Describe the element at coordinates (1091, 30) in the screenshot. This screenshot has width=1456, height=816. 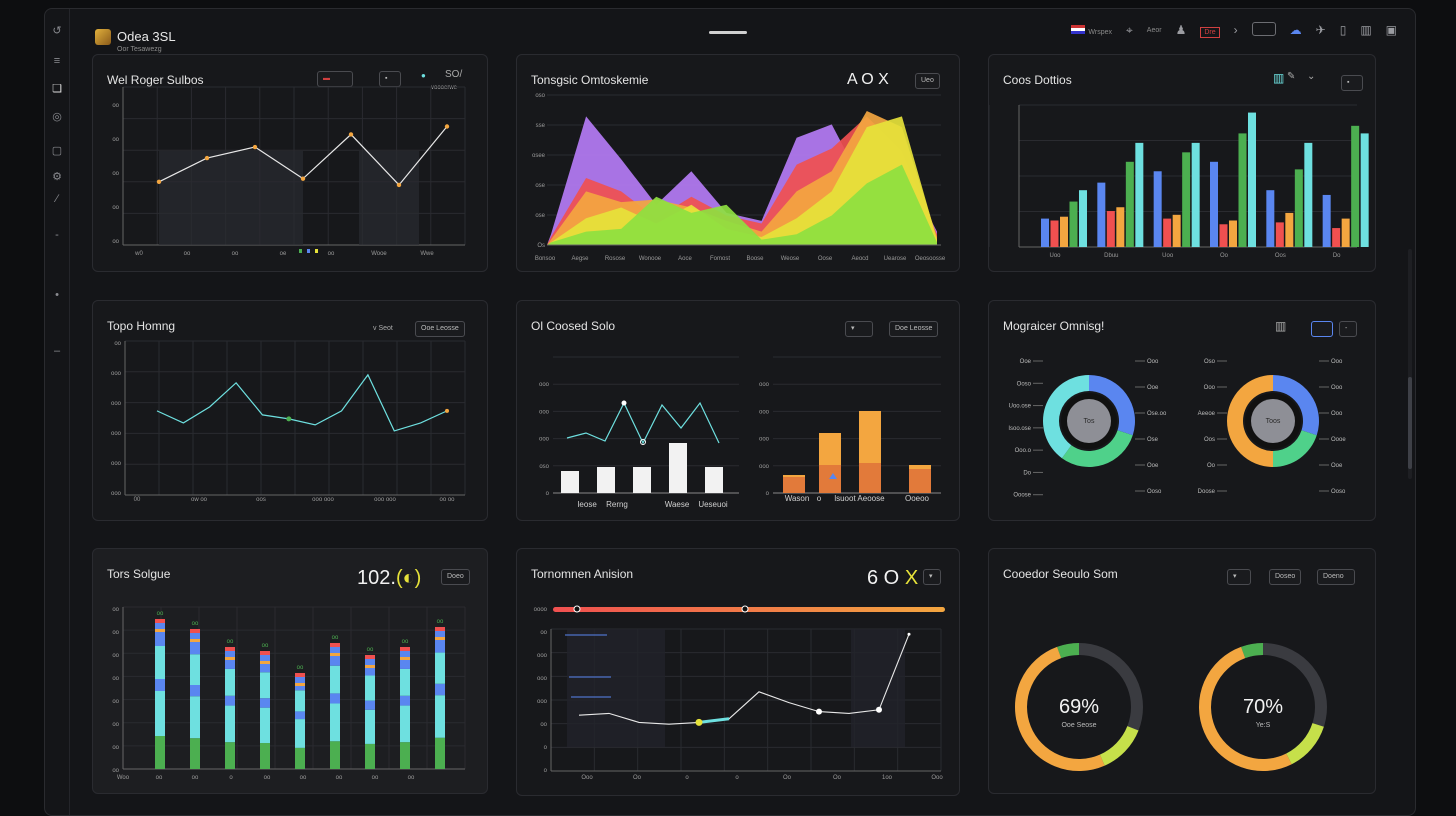
I see `region-selector: Wrspex` at that location.